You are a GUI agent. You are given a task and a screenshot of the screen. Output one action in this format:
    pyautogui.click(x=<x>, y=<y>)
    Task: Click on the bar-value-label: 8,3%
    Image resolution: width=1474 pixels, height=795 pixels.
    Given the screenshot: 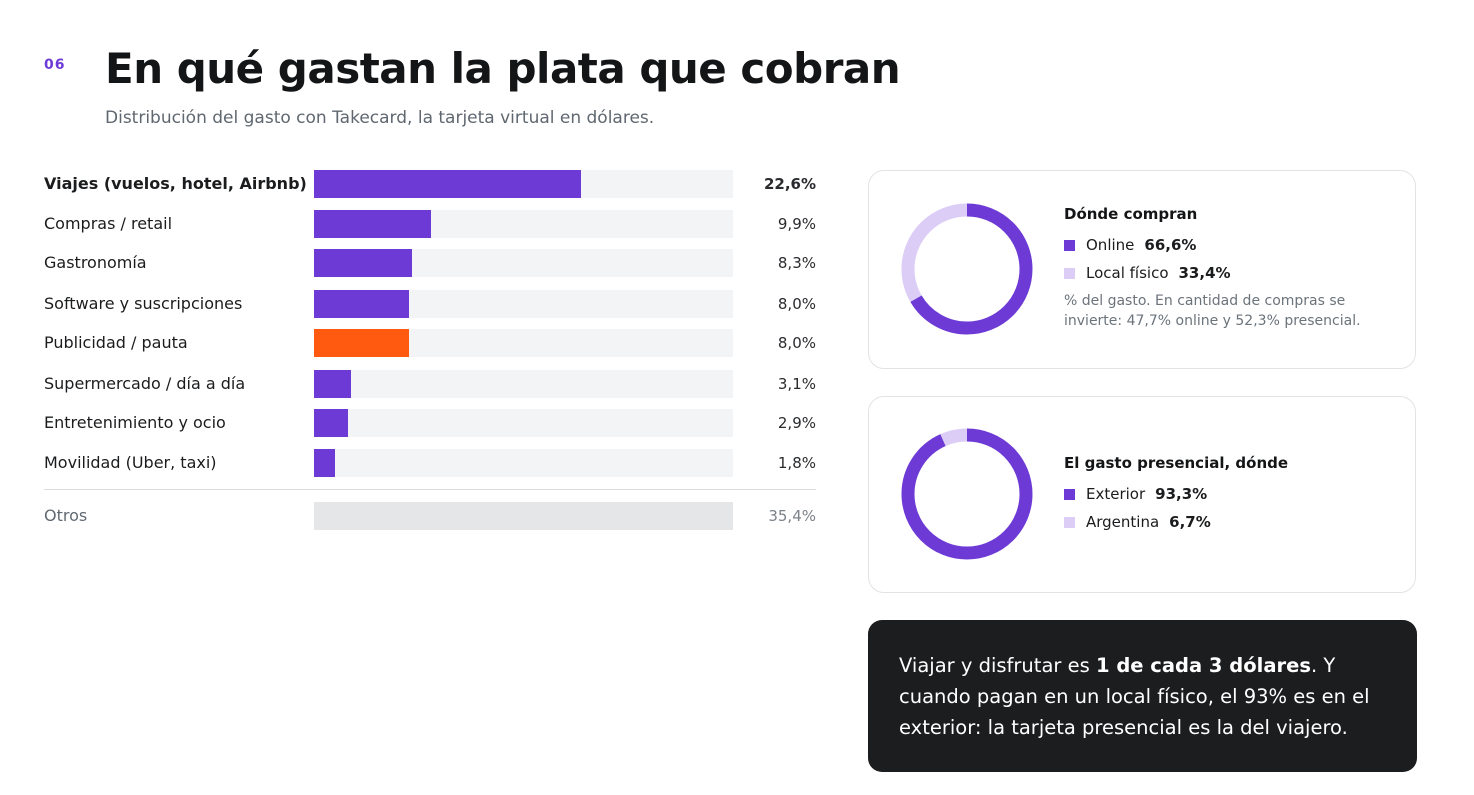 What is the action you would take?
    pyautogui.click(x=796, y=263)
    